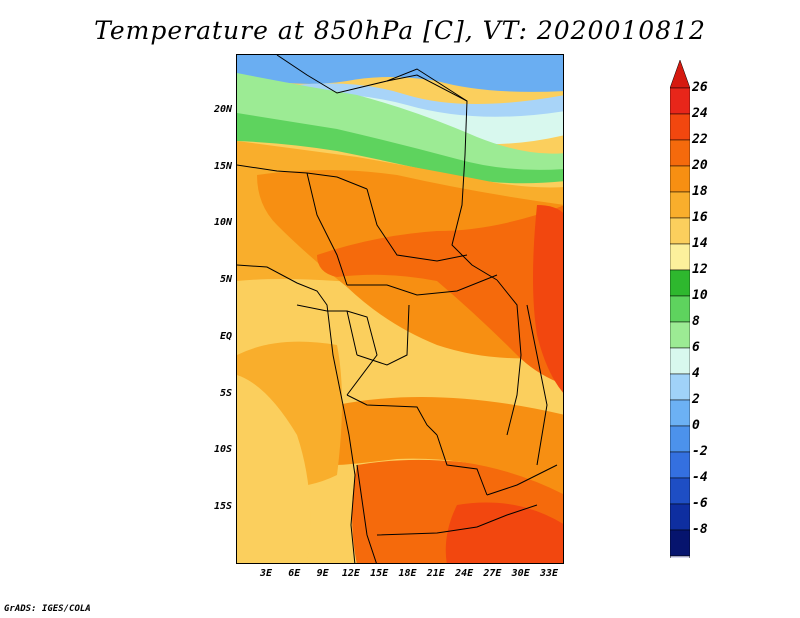  I want to click on lon-tick-label: 33E, so click(549, 573).